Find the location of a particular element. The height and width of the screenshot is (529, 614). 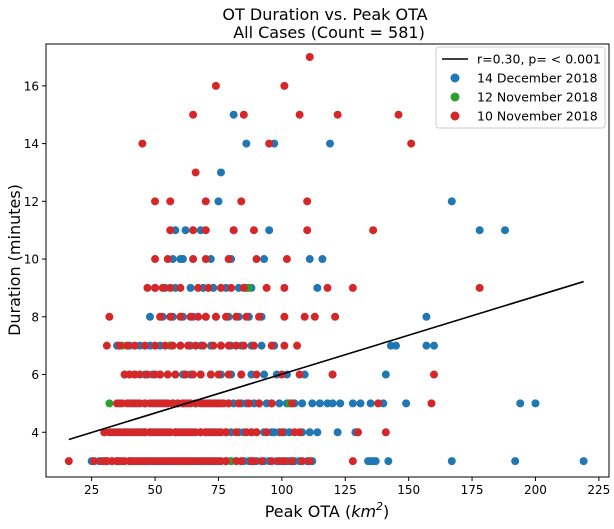

x-axis-label-unit: km is located at coordinates (363, 511).